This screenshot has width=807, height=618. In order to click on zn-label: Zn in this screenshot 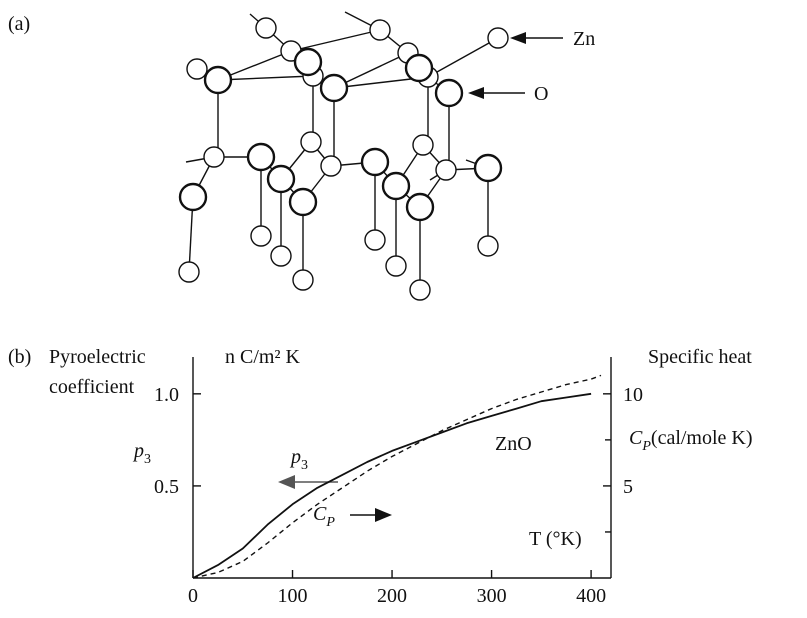, I will do `click(584, 39)`.